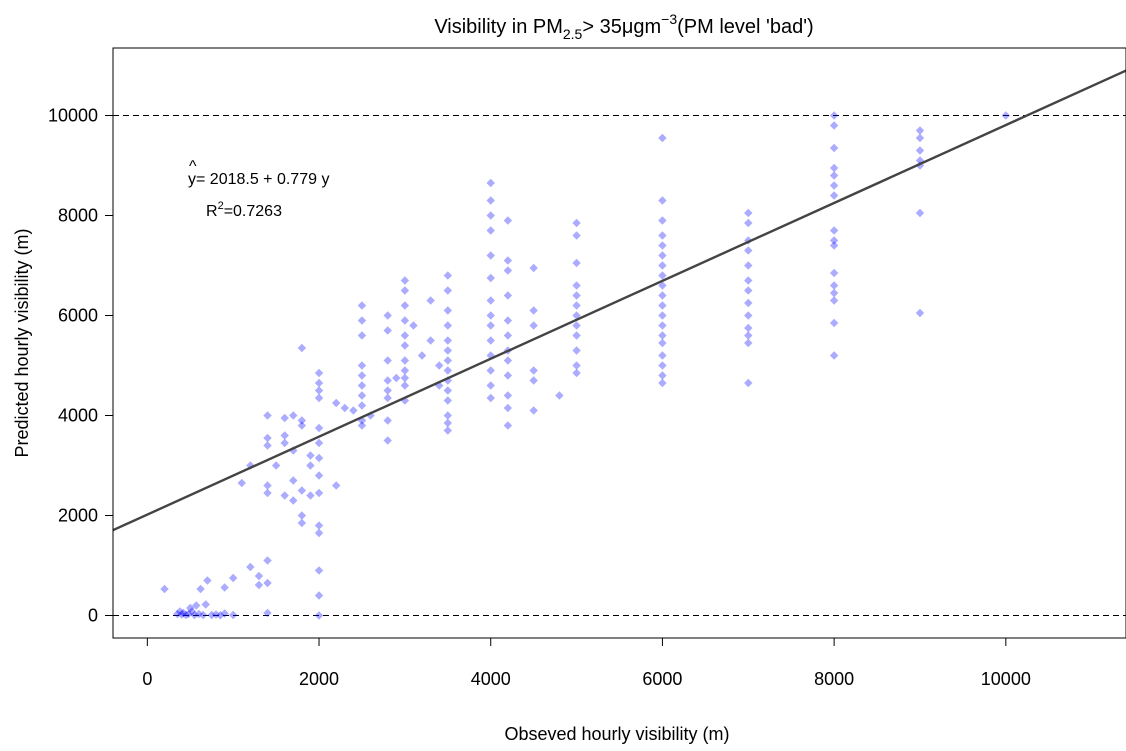 Image resolution: width=1126 pixels, height=751 pixels. Describe the element at coordinates (221, 206) in the screenshot. I see `r2-exp: 2` at that location.